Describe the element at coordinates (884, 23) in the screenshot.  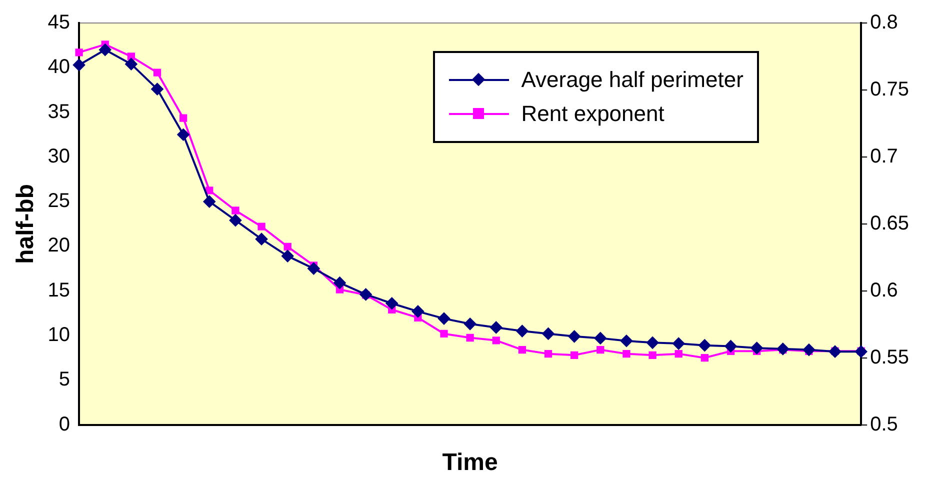
I see `y2-tick-label: 0.8` at that location.